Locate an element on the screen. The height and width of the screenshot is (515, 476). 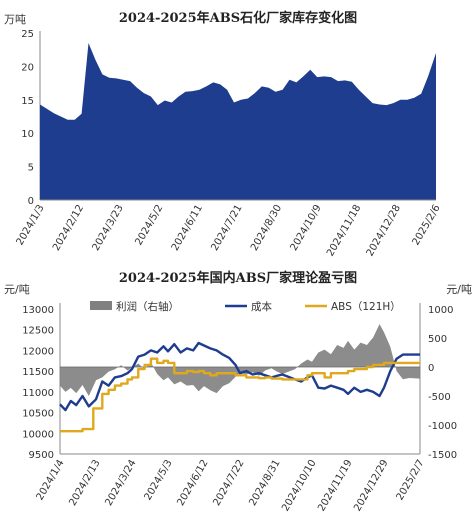
right-y-tick-label: -1000 is located at coordinates (442, 426).